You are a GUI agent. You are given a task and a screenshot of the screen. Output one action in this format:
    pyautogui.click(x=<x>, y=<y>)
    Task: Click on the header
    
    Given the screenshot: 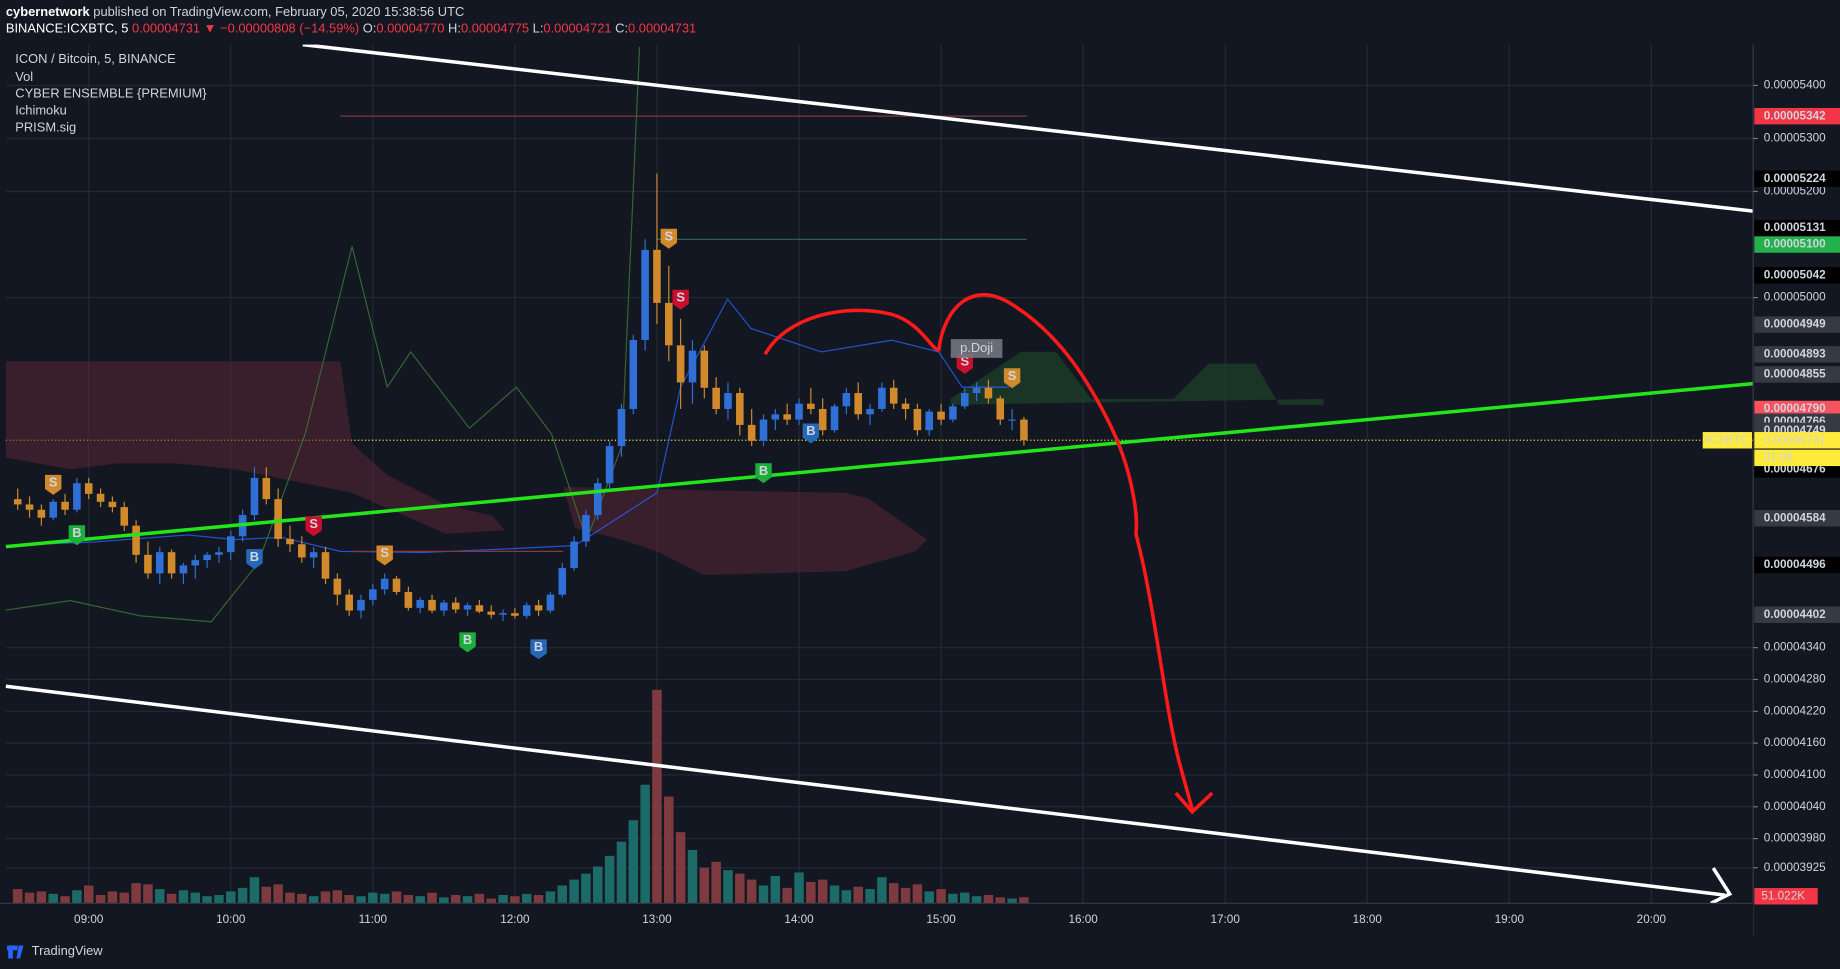 What is the action you would take?
    pyautogui.click(x=920, y=22)
    